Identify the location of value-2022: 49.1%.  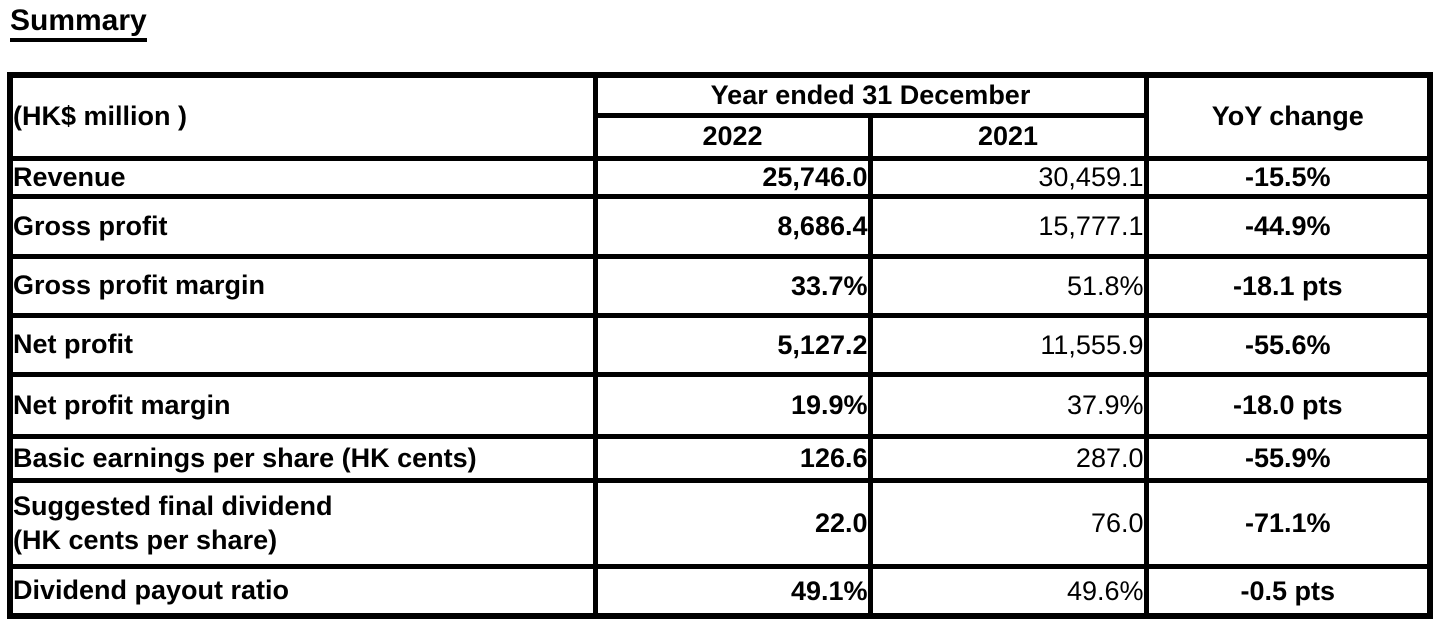
(732, 591).